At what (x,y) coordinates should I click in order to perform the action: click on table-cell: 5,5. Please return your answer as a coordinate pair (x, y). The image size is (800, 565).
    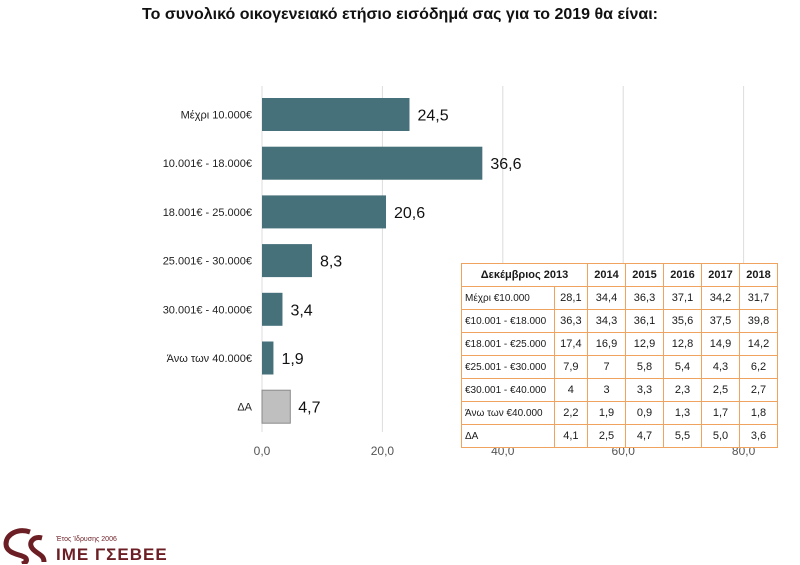
    Looking at the image, I should click on (682, 436).